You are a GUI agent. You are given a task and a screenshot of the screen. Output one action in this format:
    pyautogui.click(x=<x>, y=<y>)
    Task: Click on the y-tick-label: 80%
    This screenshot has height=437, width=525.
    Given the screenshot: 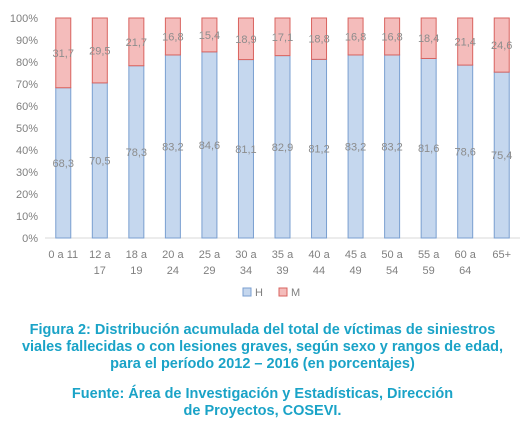 What is the action you would take?
    pyautogui.click(x=27, y=63)
    